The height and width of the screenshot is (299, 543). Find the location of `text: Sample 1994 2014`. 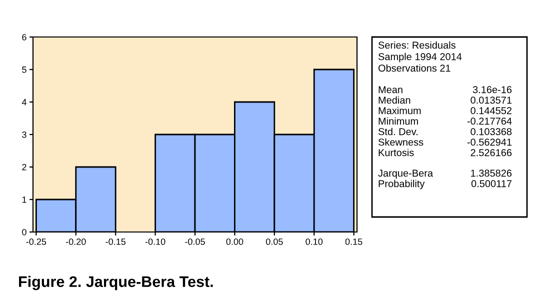

text: Sample 1994 2014 is located at coordinates (420, 57).